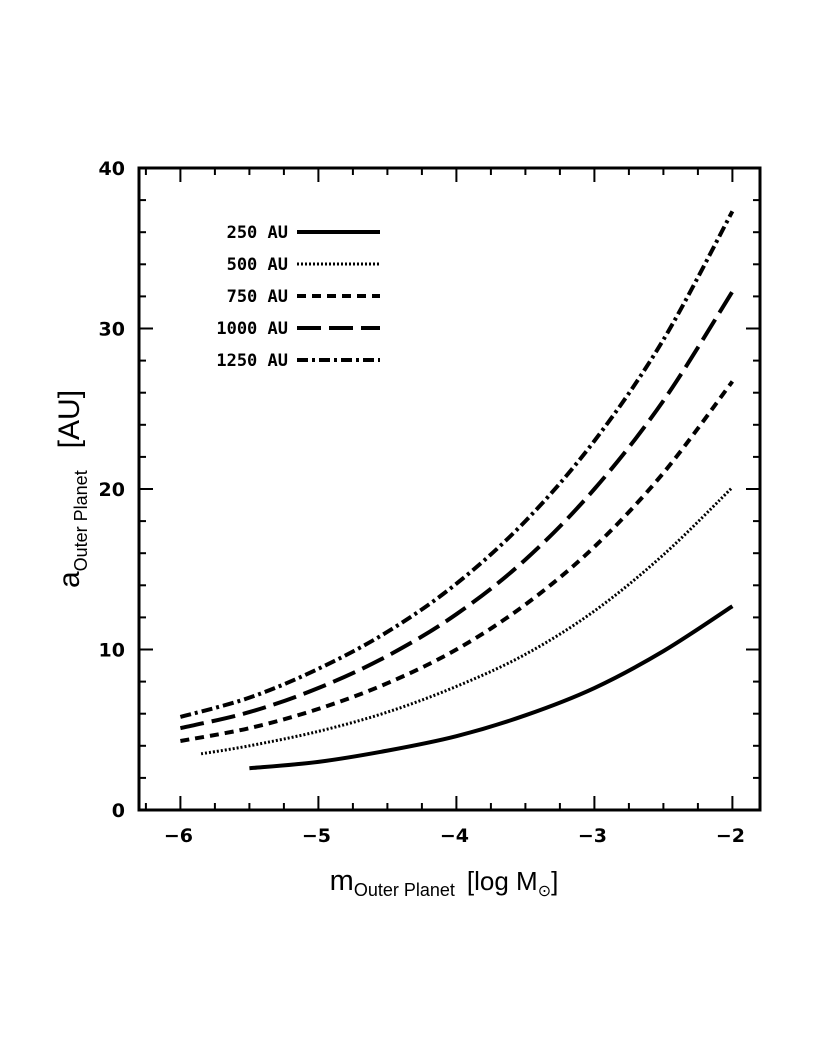 This screenshot has height=1058, width=817. Describe the element at coordinates (257, 233) in the screenshot. I see `legend-label-250-au: 250 AU` at that location.